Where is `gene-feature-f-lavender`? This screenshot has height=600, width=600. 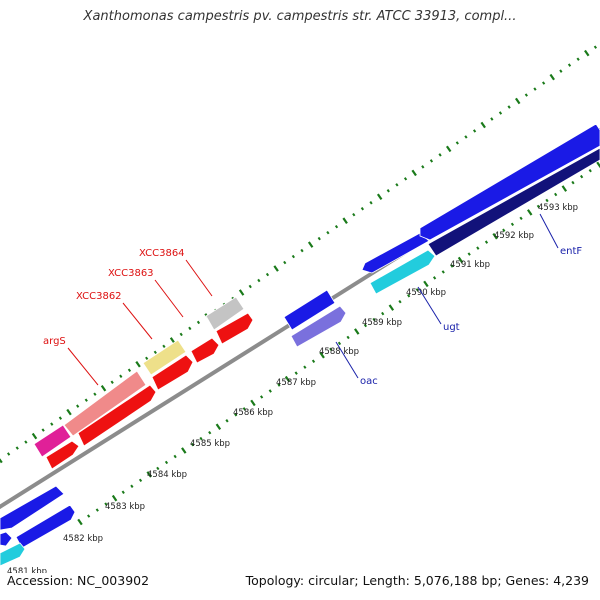 gene-feature-f-lavender is located at coordinates (318, 326).